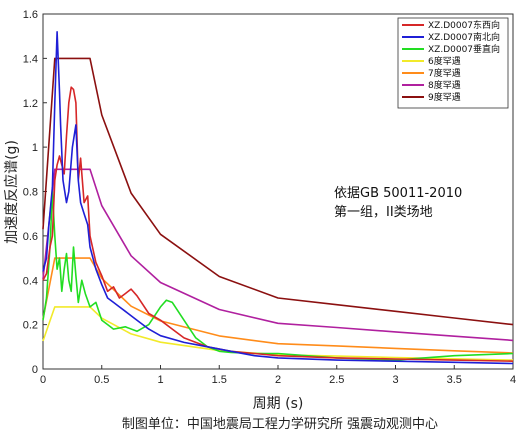  I want to click on y-tick-label: 0.4, so click(30, 281).